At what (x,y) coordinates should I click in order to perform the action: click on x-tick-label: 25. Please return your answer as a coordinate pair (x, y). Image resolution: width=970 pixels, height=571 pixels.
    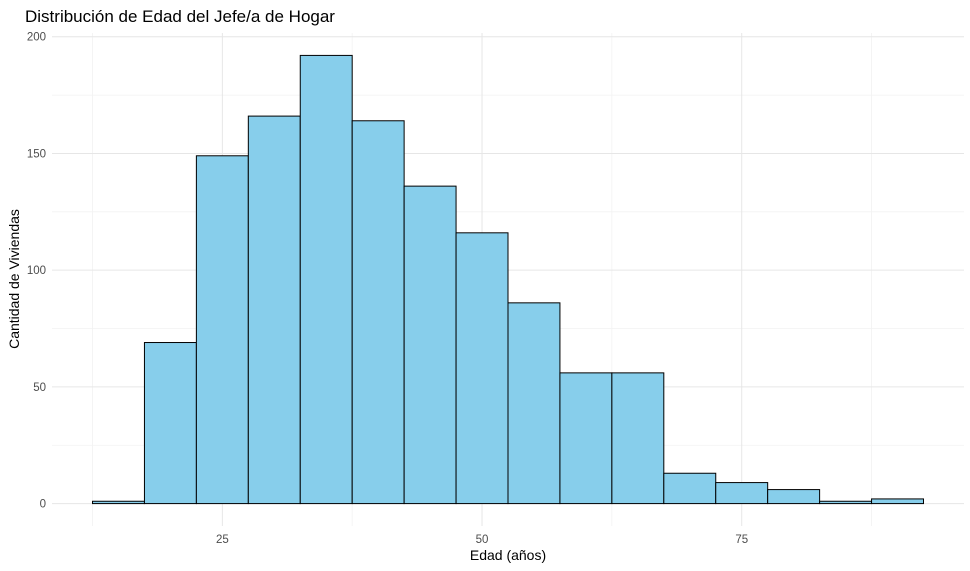
    Looking at the image, I should click on (222, 540).